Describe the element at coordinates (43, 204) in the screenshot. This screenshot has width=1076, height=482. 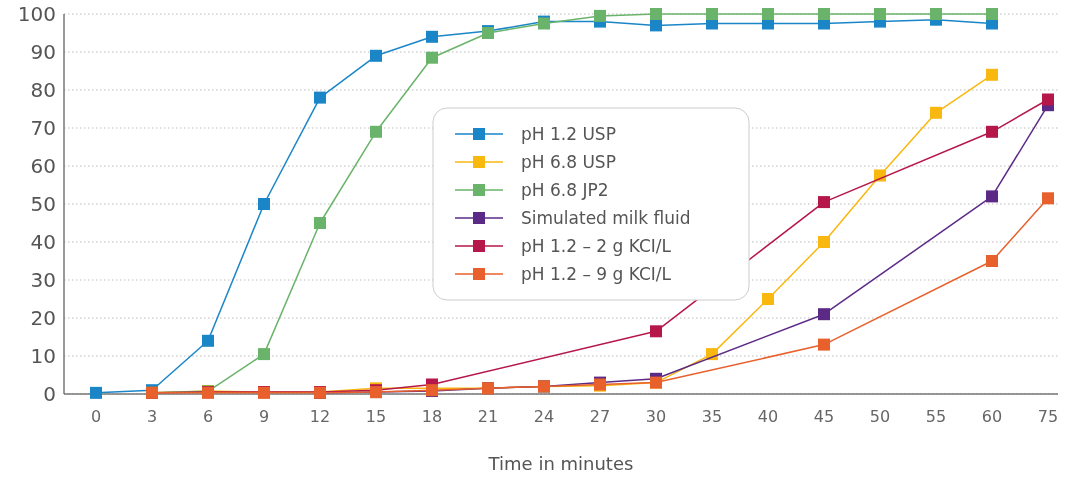
I see `y-tick-label: 50` at that location.